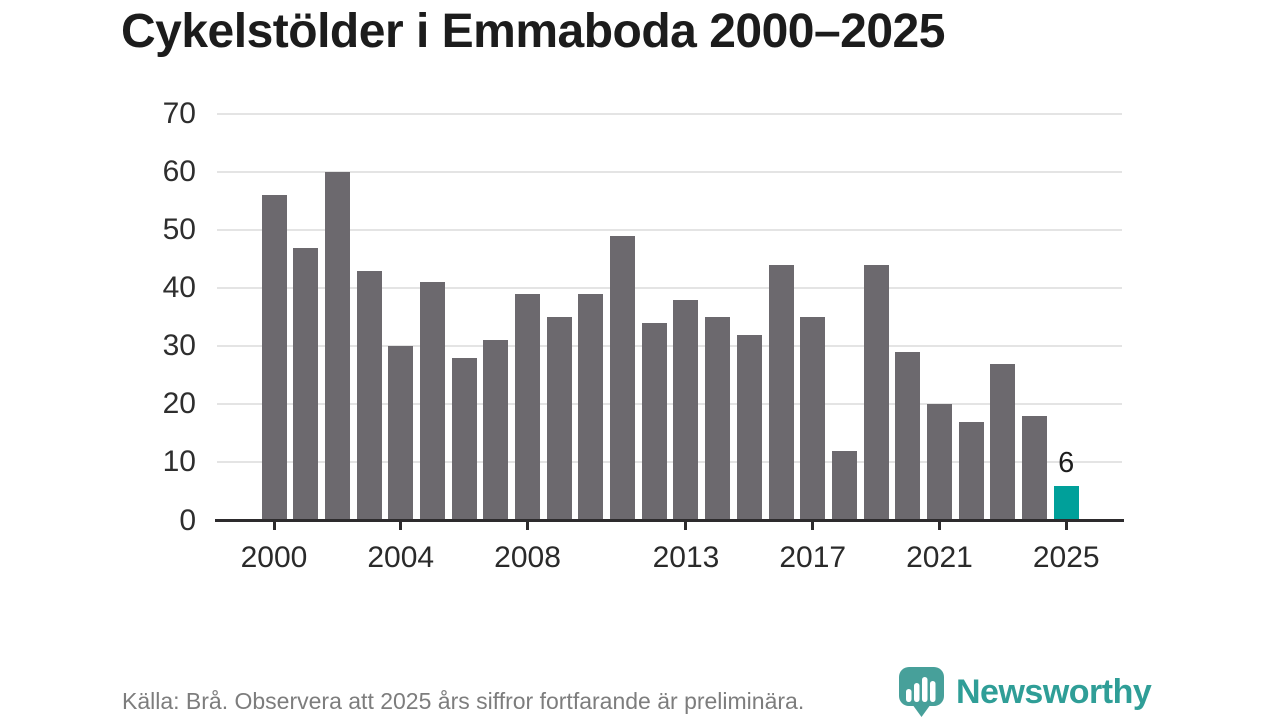  What do you see at coordinates (533, 31) in the screenshot?
I see `chart-title: Cykelstölder i Emmaboda 2000–2025` at bounding box center [533, 31].